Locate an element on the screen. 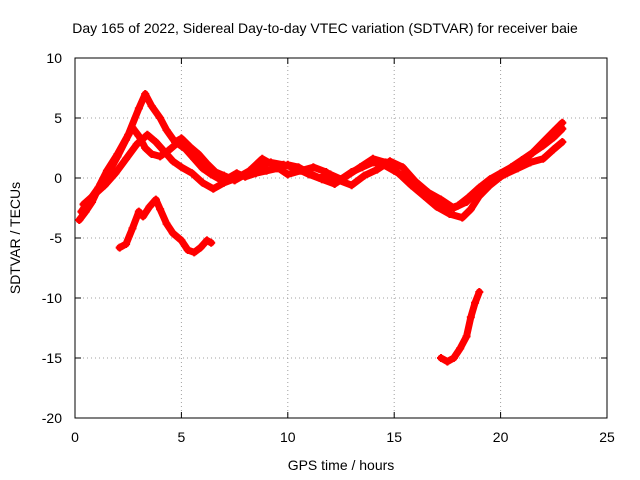  x-tick-label: 5 is located at coordinates (182, 437).